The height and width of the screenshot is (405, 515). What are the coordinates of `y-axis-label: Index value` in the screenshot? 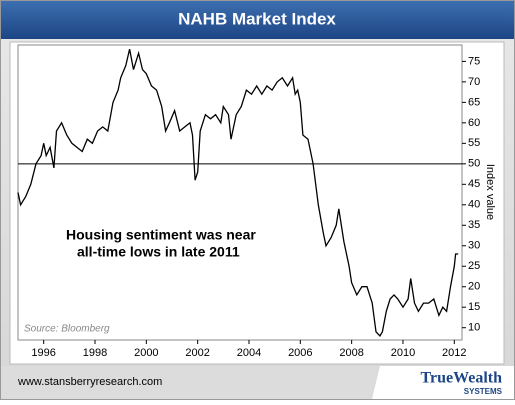 It's located at (490, 192).